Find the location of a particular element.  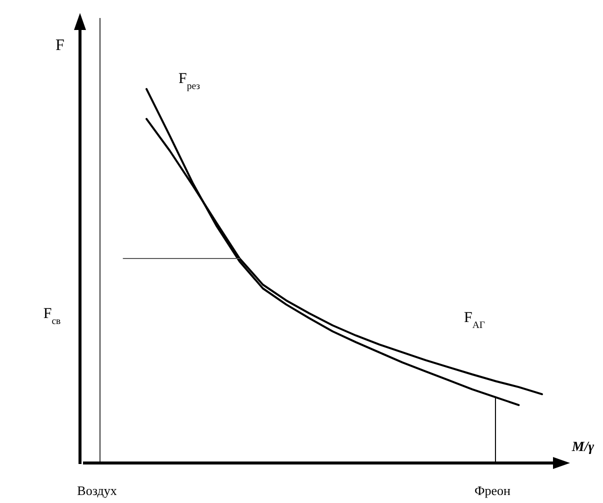

x-tick-label: Воздух is located at coordinates (97, 490).